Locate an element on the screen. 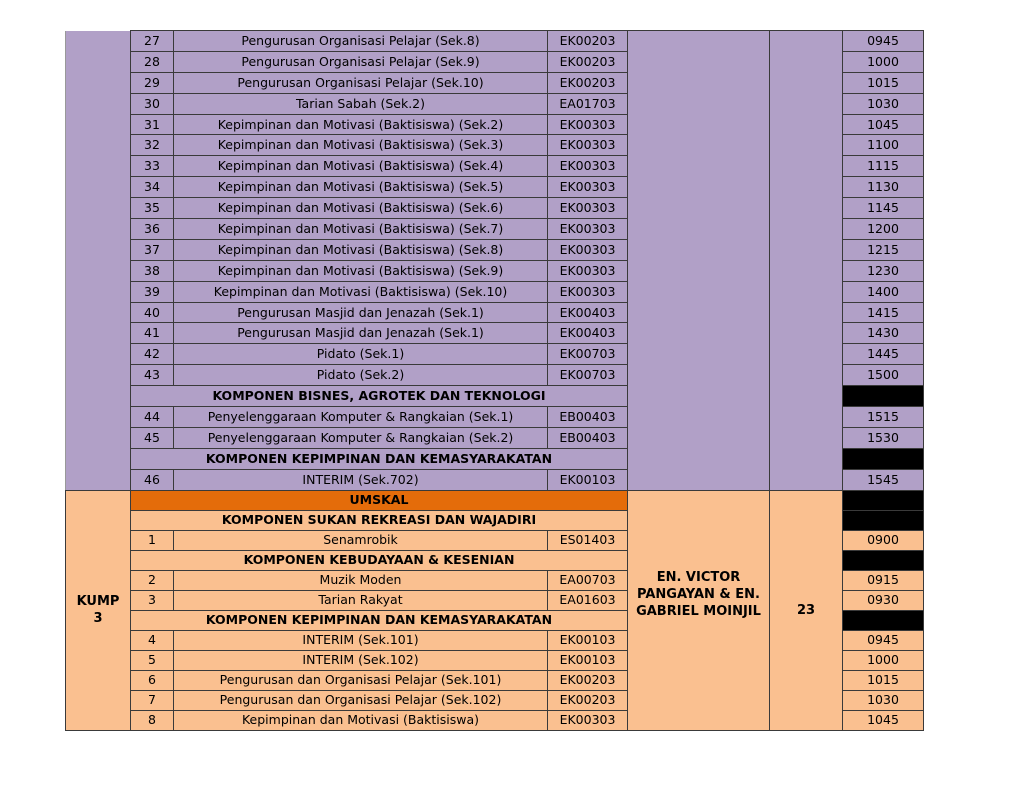 This screenshot has height=792, width=1024. time-cell: 0945 is located at coordinates (883, 41).